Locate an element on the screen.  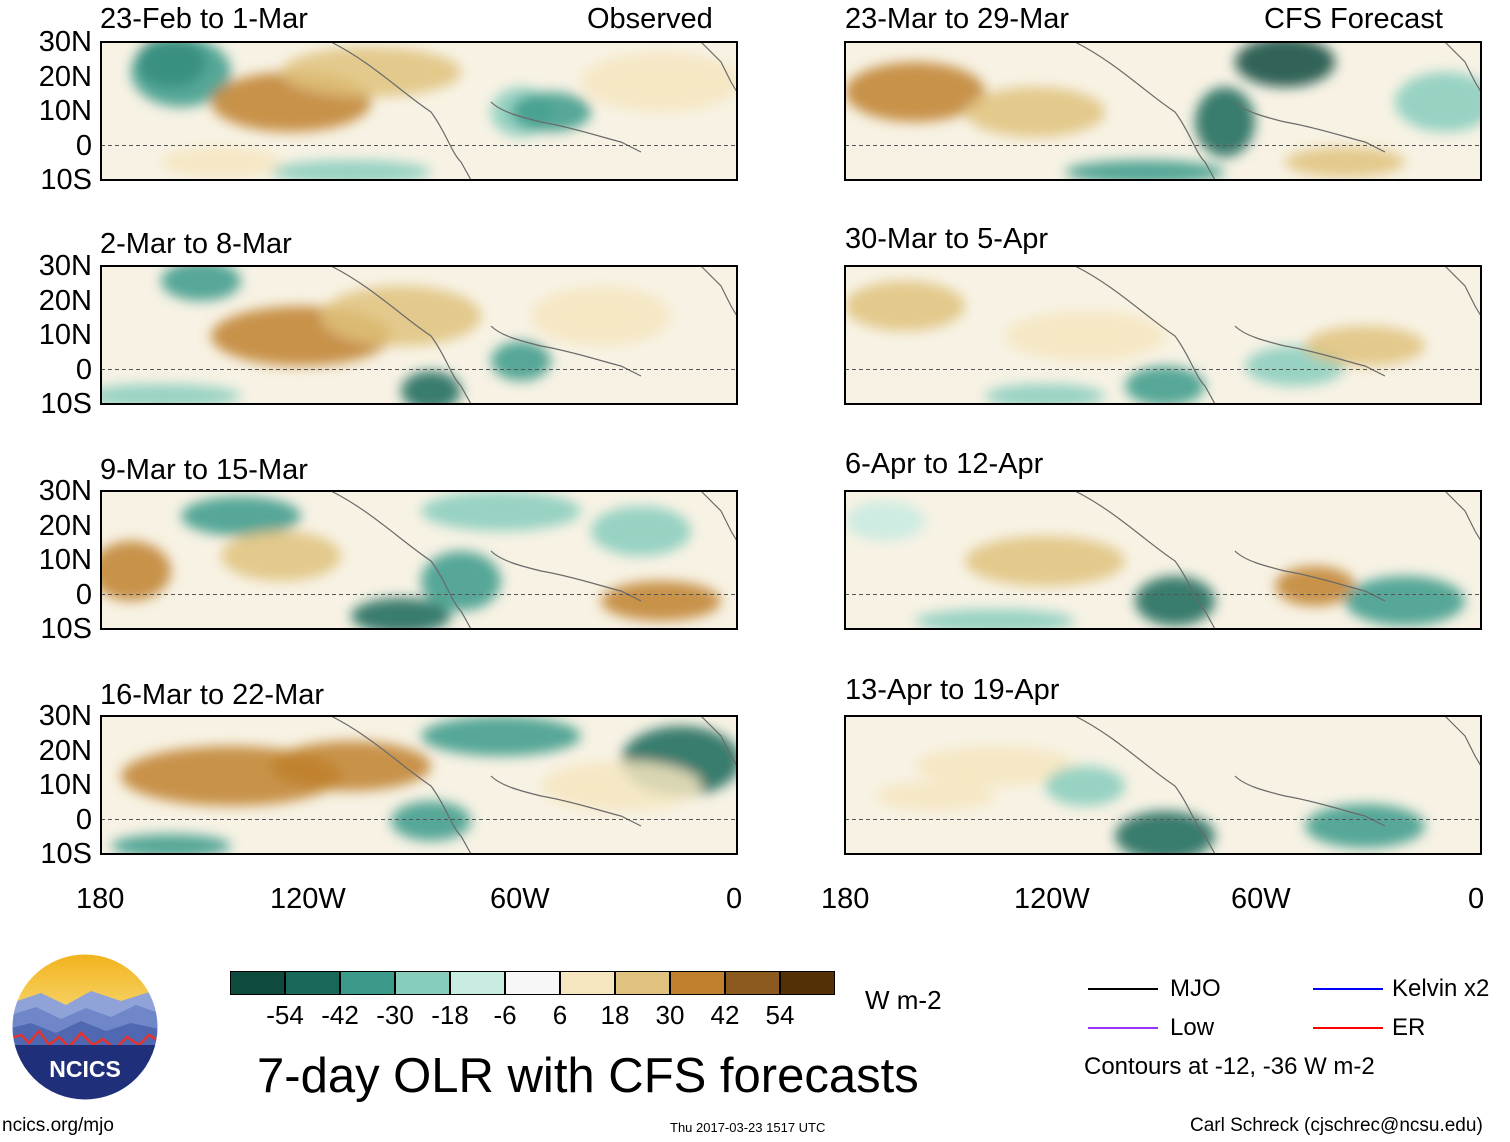
colorbar-label: 42 is located at coordinates (725, 1015).